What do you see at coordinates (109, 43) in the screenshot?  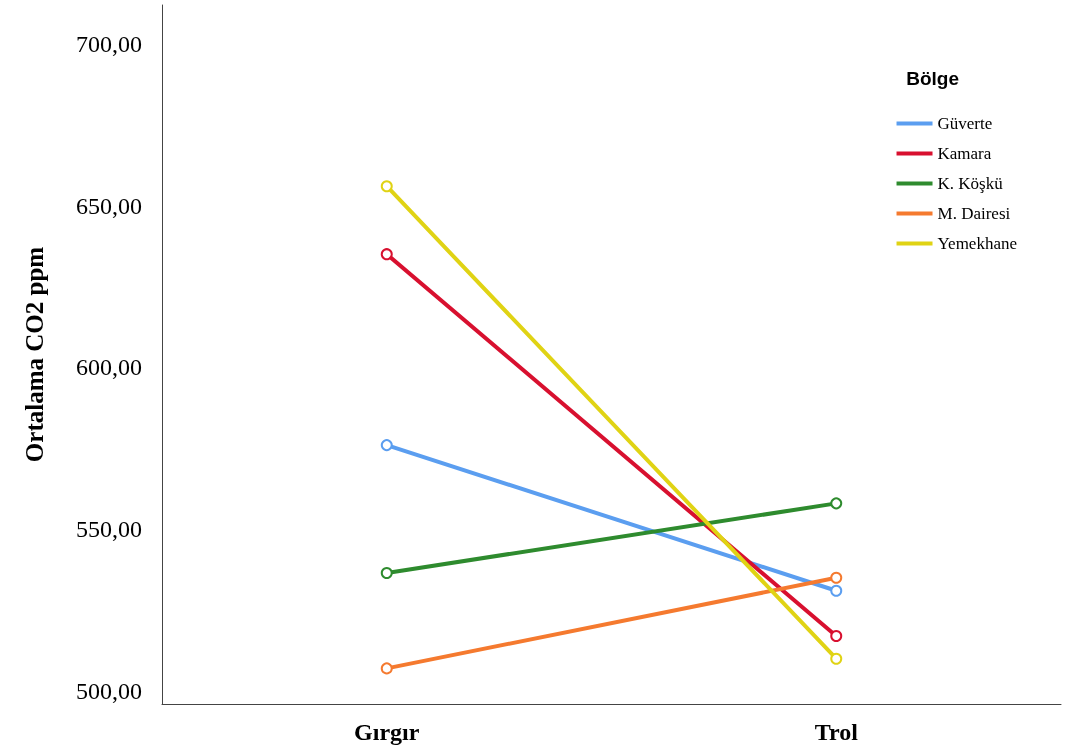 I see `y-tick-label: 700,00` at bounding box center [109, 43].